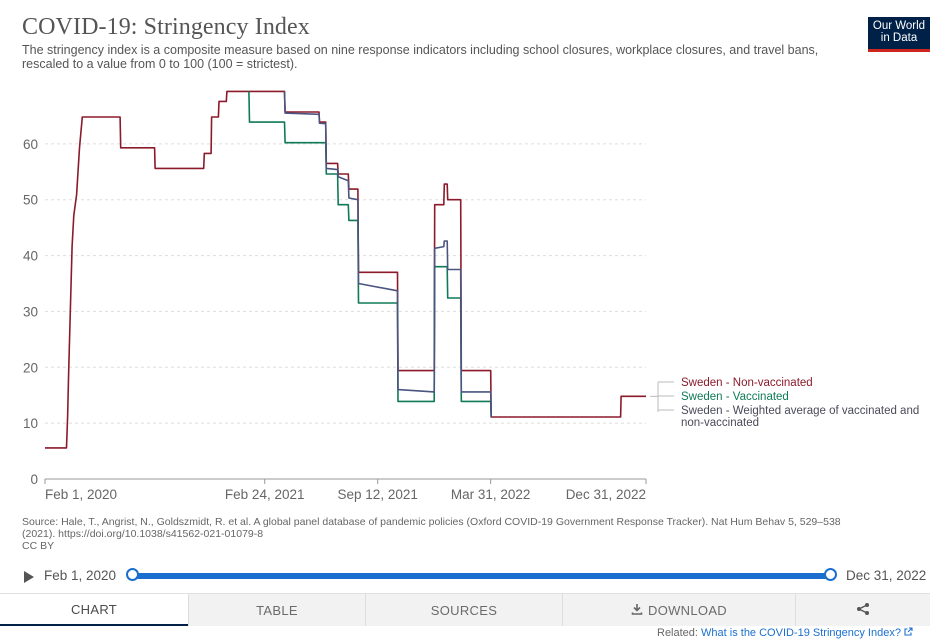 This screenshot has height=639, width=930. I want to click on related-article-link: What is the COVID-19 Stringency Index?, so click(801, 633).